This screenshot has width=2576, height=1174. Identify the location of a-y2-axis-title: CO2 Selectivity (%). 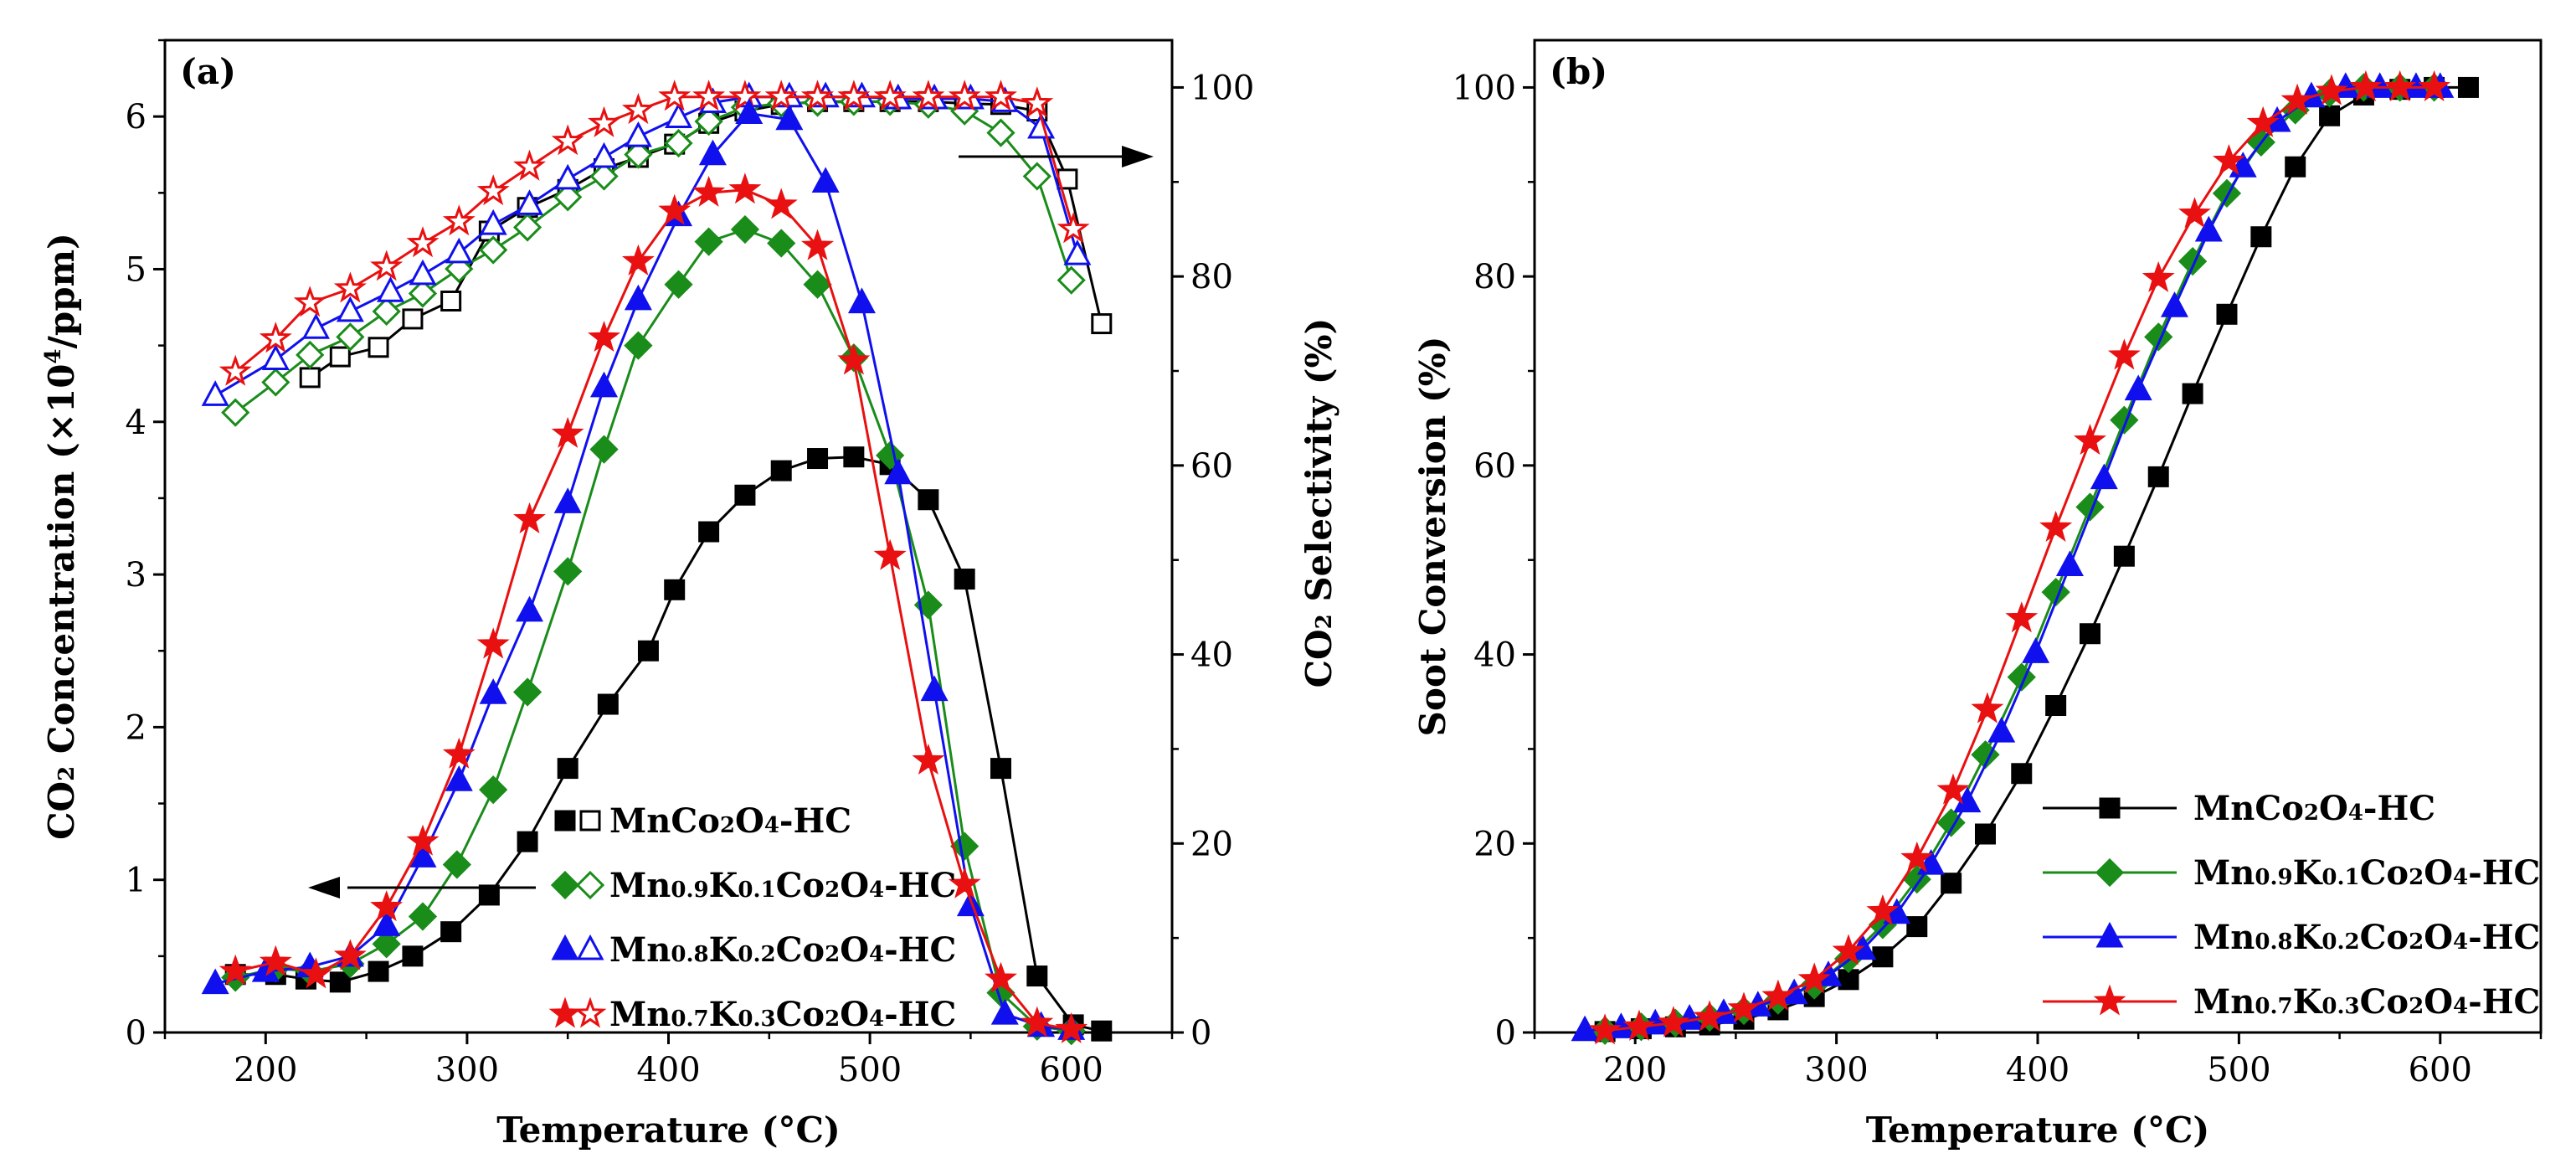
(1319, 503).